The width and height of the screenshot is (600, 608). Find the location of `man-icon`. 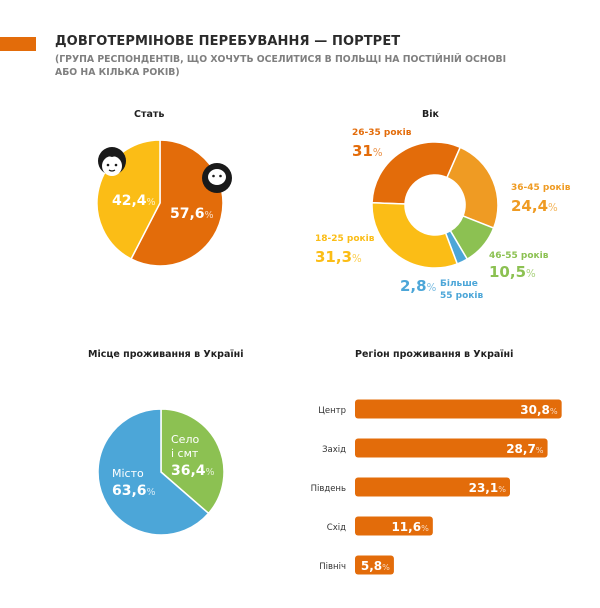

man-icon is located at coordinates (217, 178).